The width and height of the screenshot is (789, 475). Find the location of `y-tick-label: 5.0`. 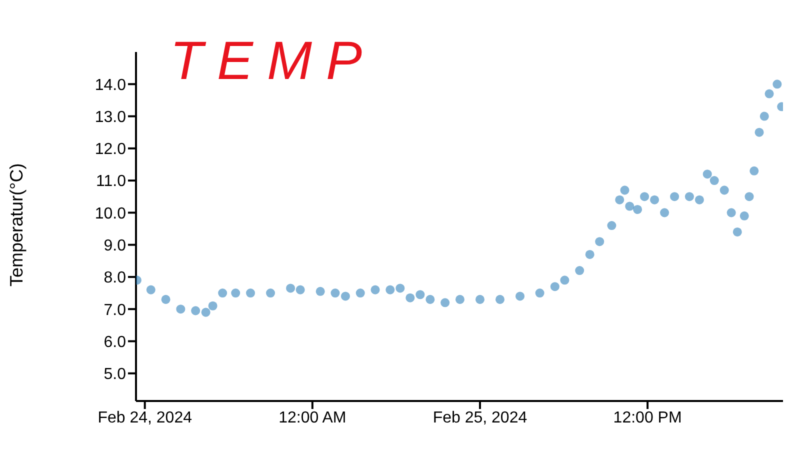

y-tick-label: 5.0 is located at coordinates (115, 375).